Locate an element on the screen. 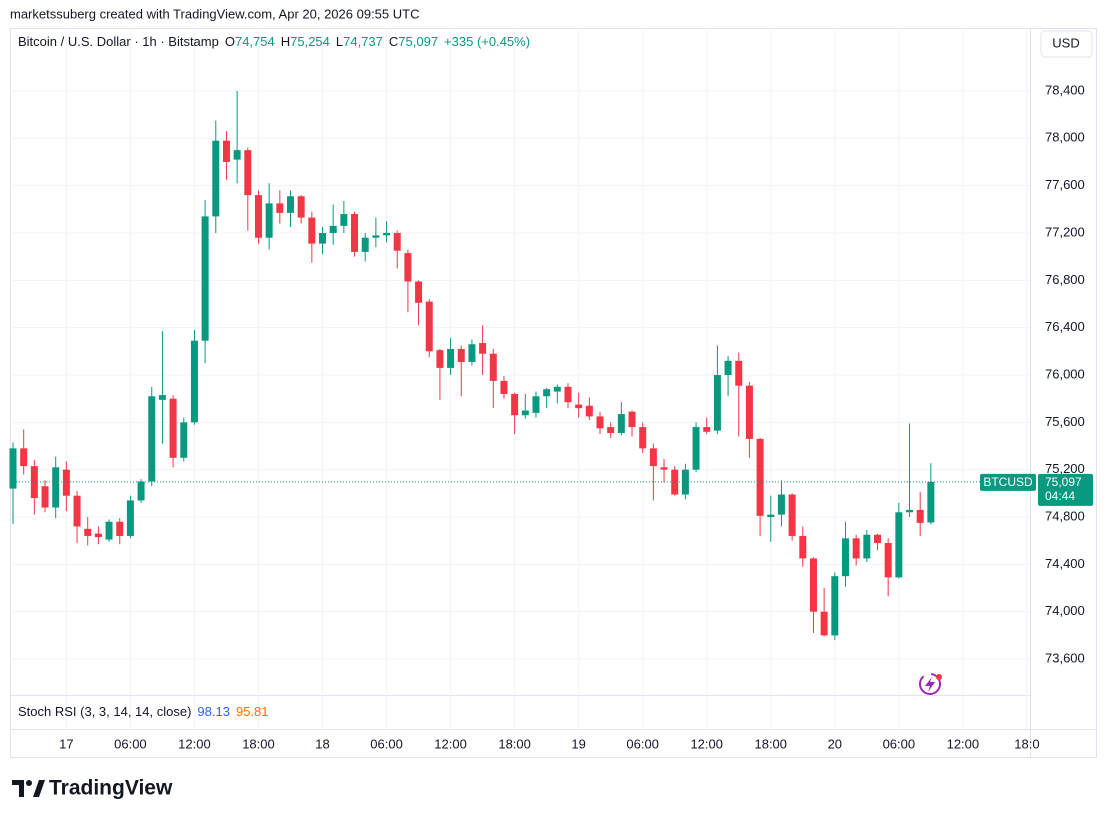  y-tick-label: 75,600 is located at coordinates (1065, 421).